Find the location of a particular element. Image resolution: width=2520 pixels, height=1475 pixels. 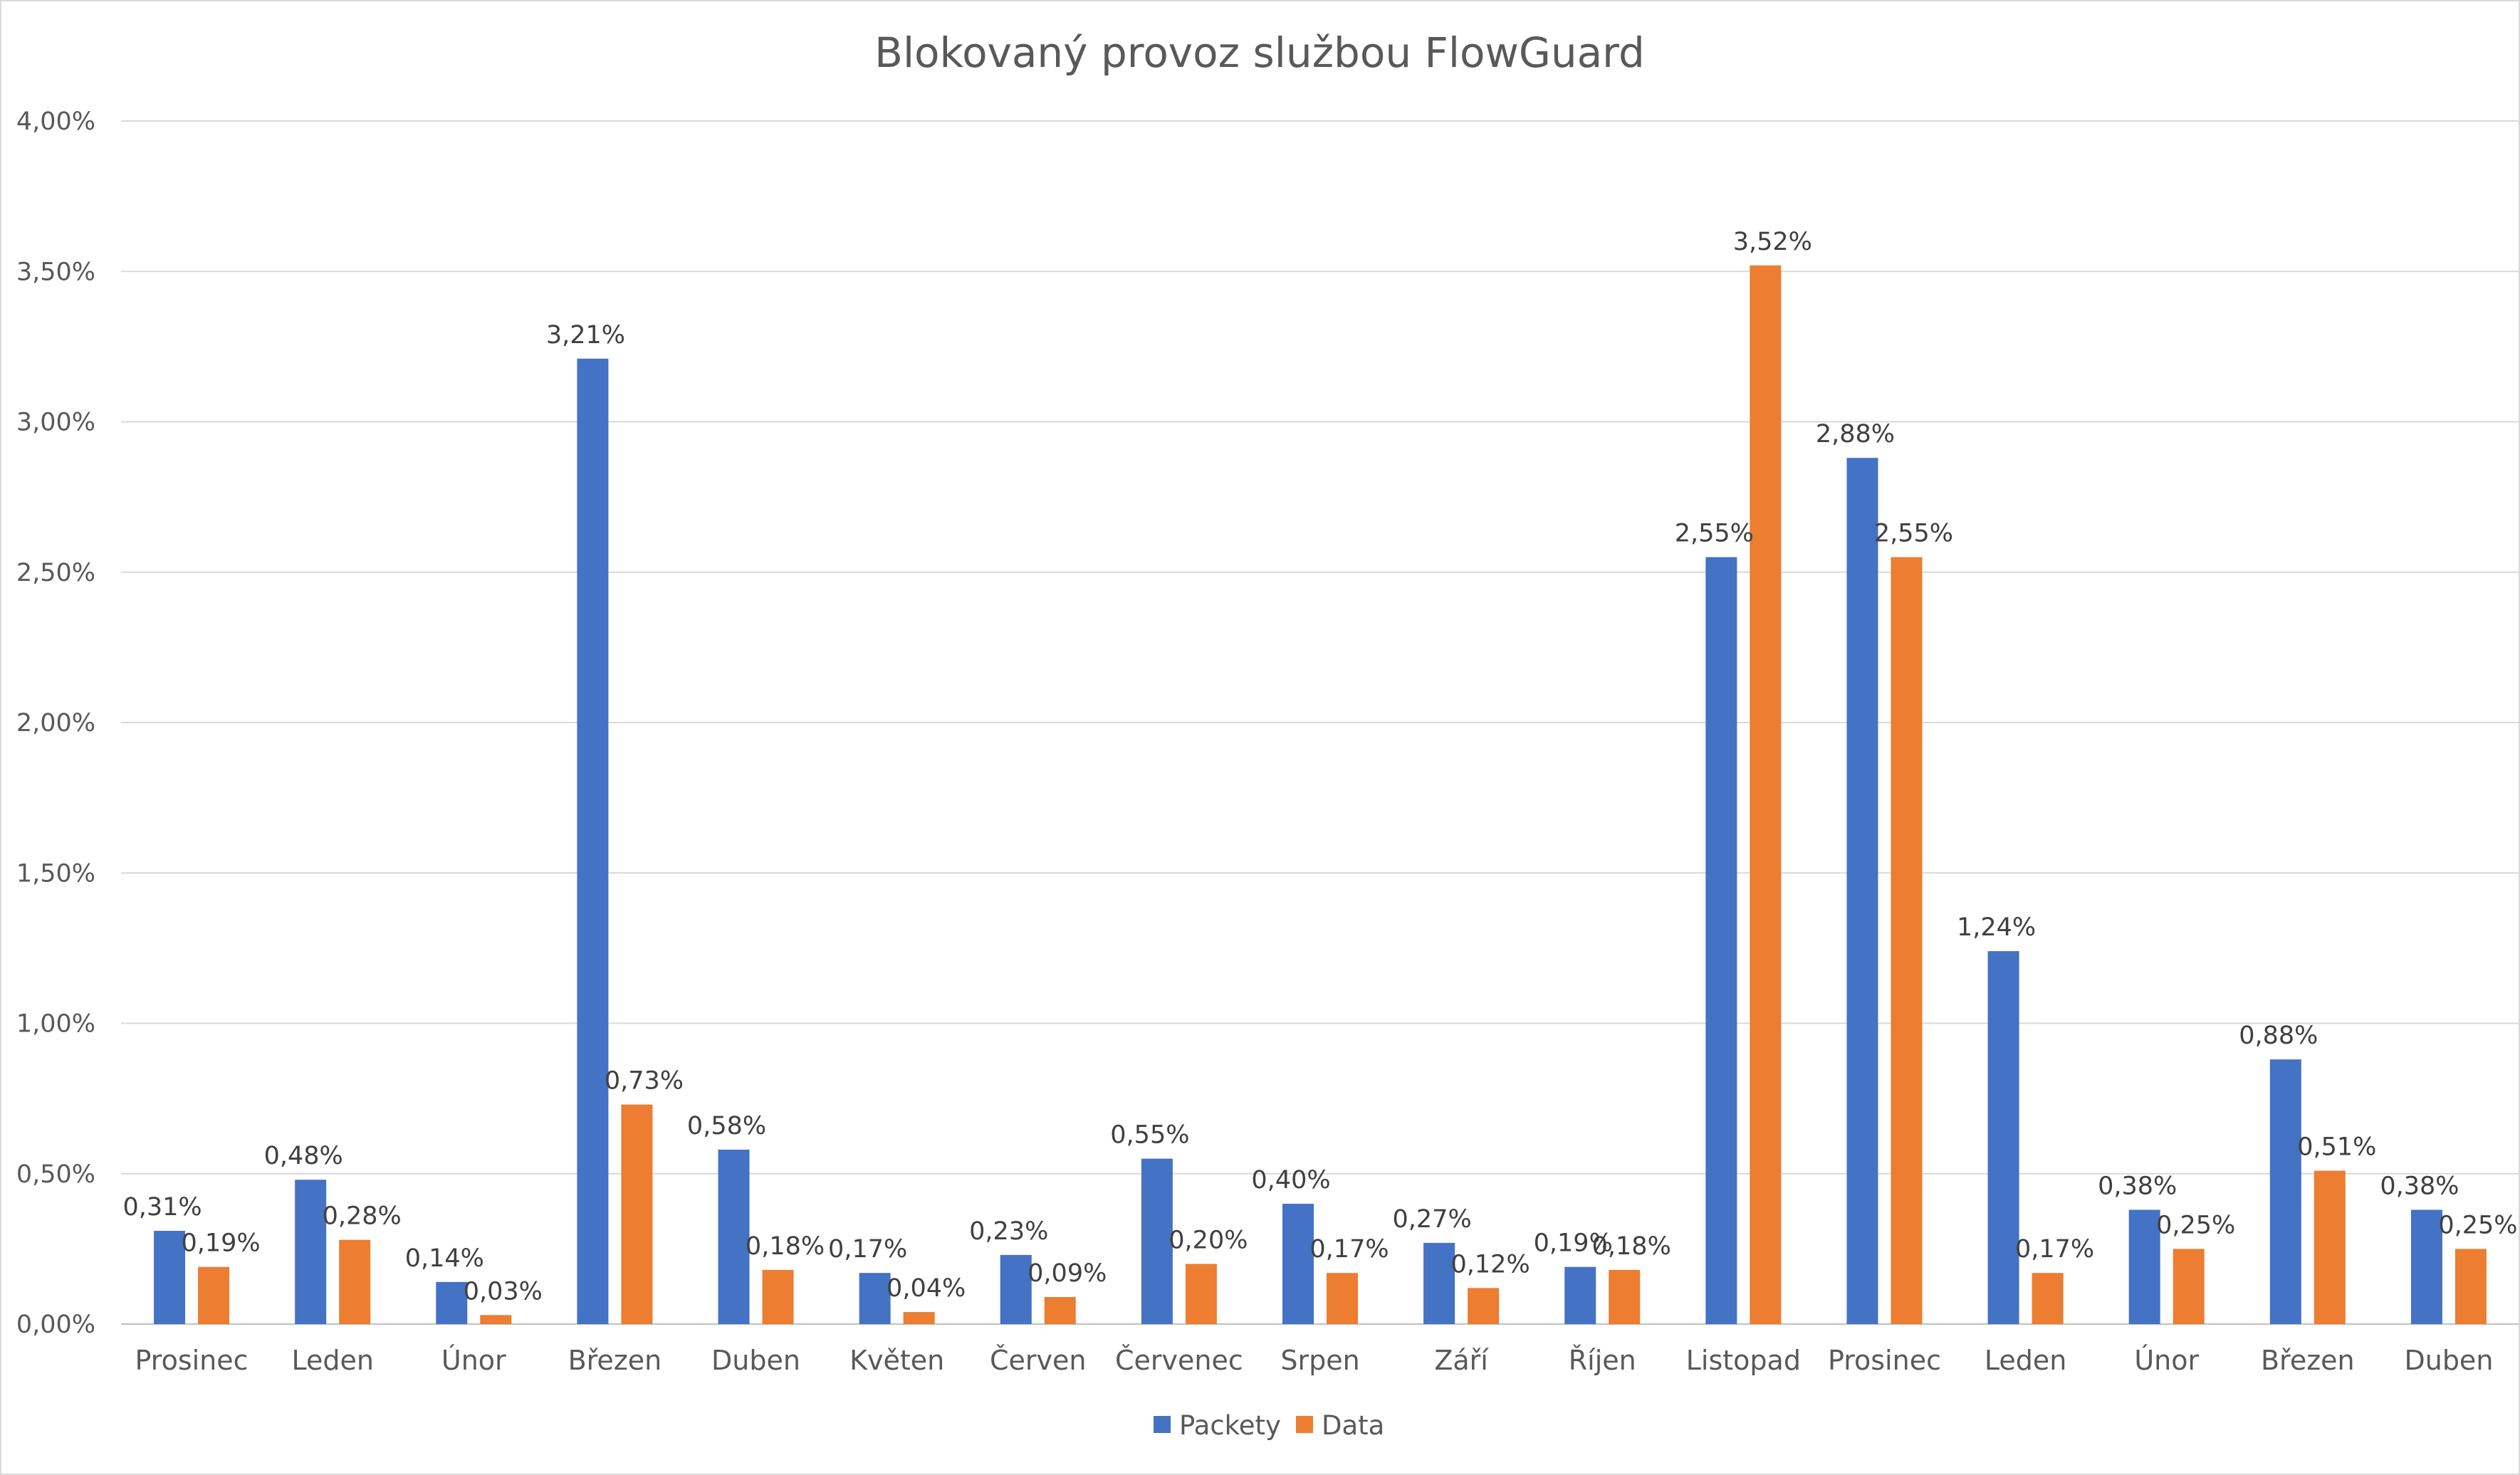

legend-swatch-packety is located at coordinates (1162, 1425).